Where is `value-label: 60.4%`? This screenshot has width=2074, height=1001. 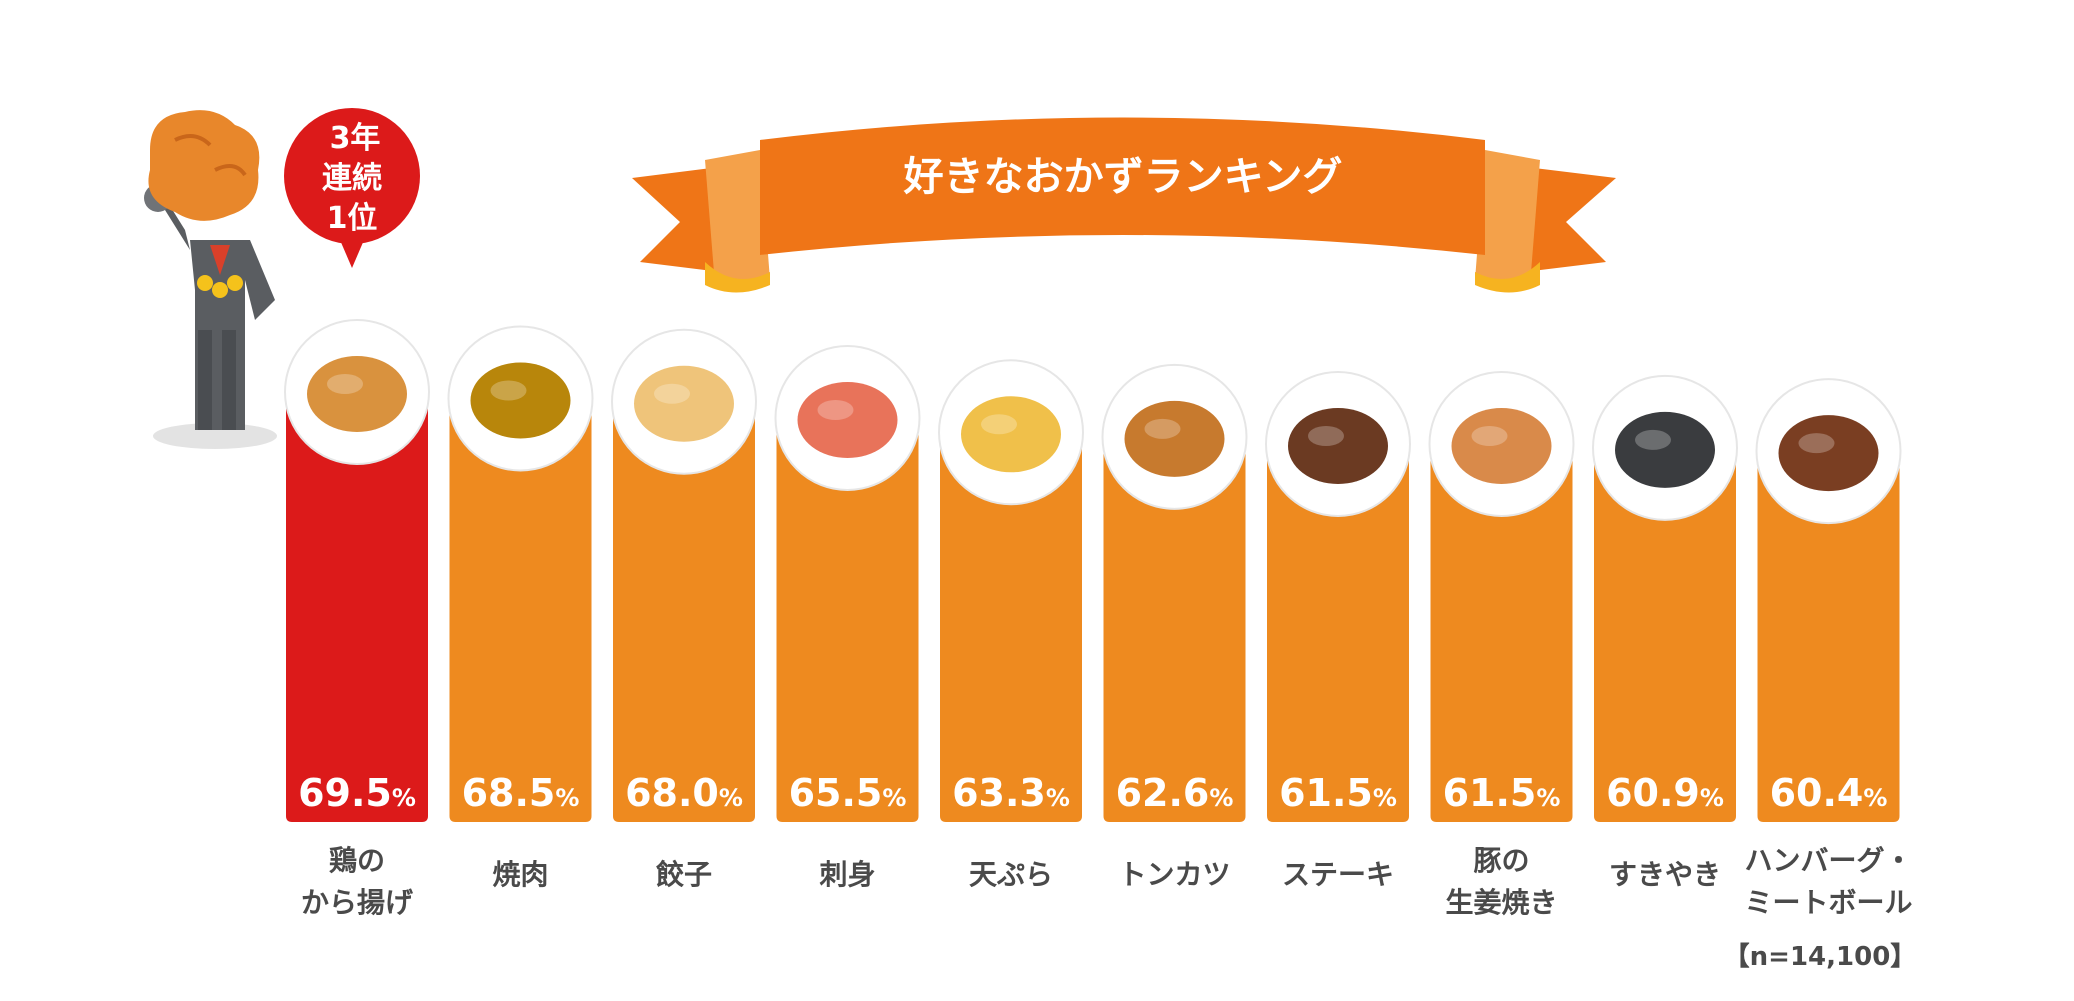 value-label: 60.4% is located at coordinates (1829, 793).